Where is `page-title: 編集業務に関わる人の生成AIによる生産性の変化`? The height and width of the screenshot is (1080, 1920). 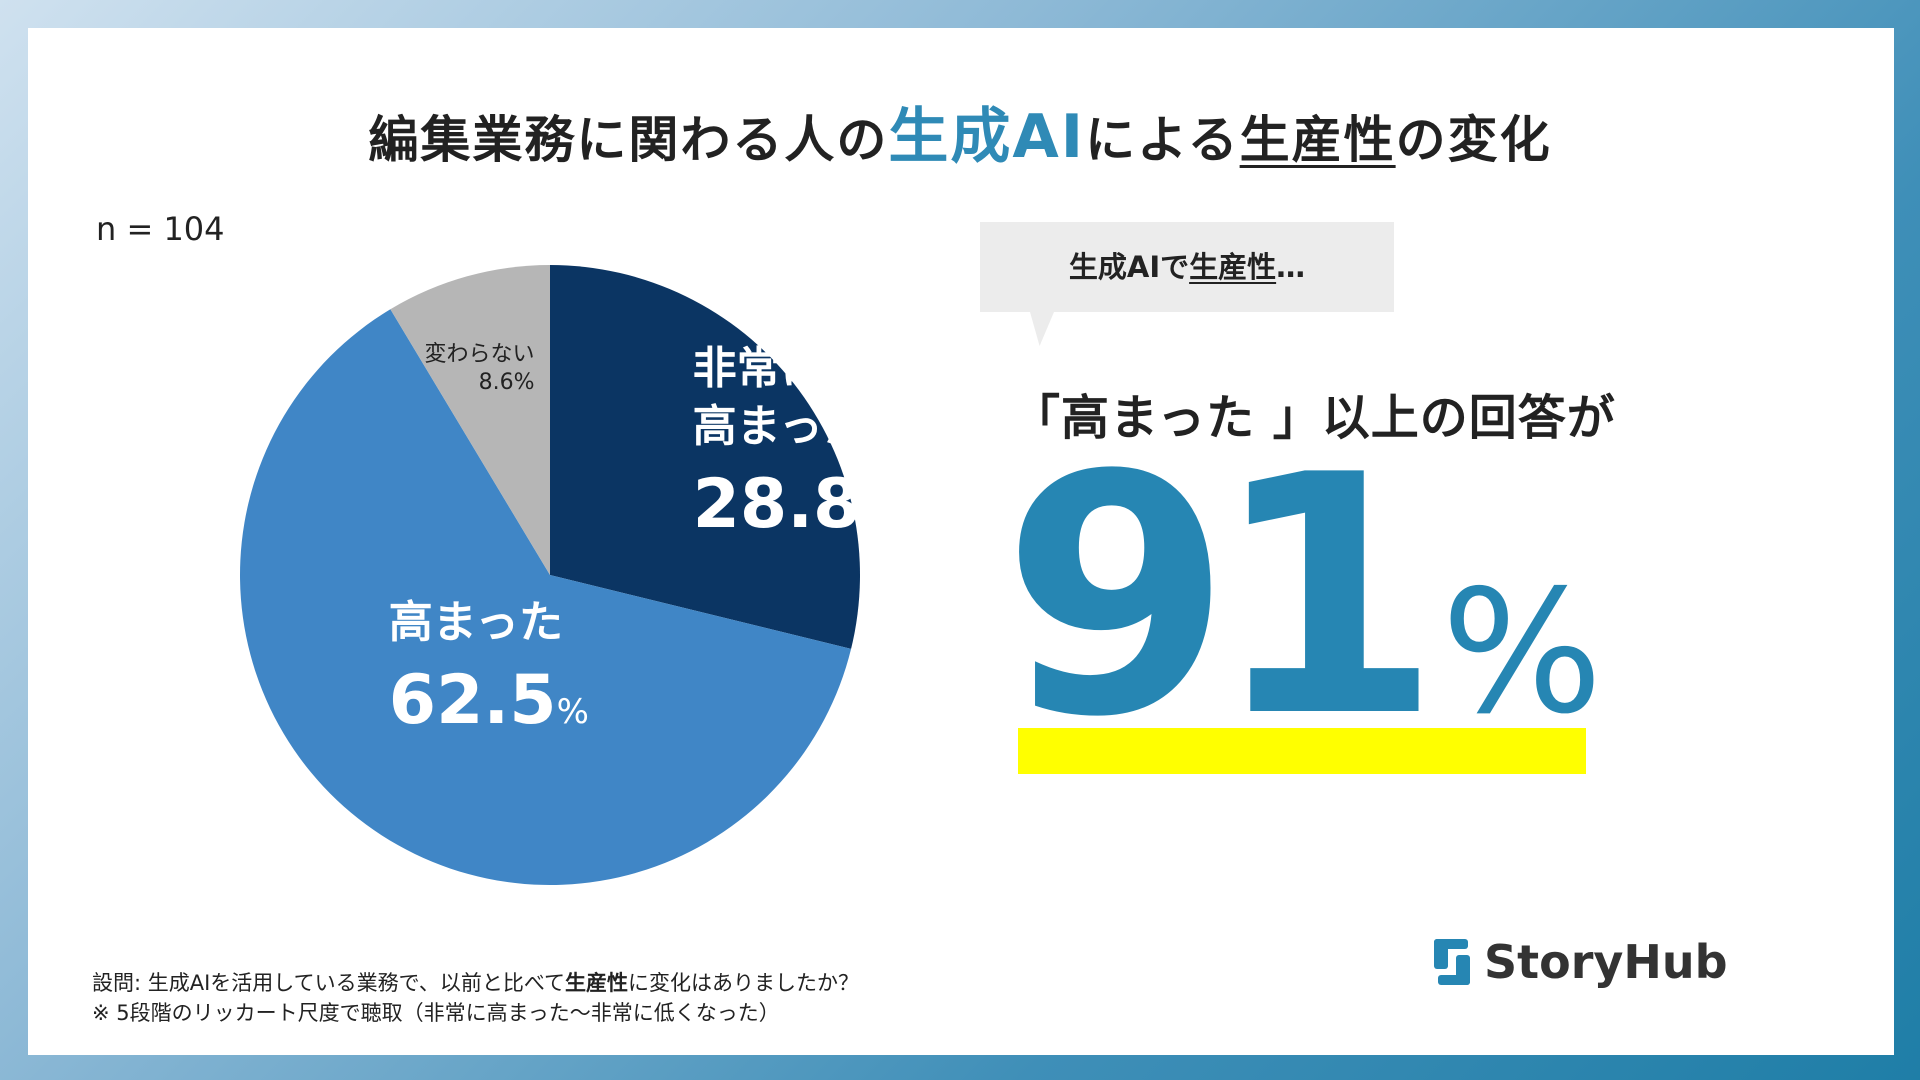
page-title: 編集業務に関わる人の生成AIによる生産性の変化 is located at coordinates (960, 131).